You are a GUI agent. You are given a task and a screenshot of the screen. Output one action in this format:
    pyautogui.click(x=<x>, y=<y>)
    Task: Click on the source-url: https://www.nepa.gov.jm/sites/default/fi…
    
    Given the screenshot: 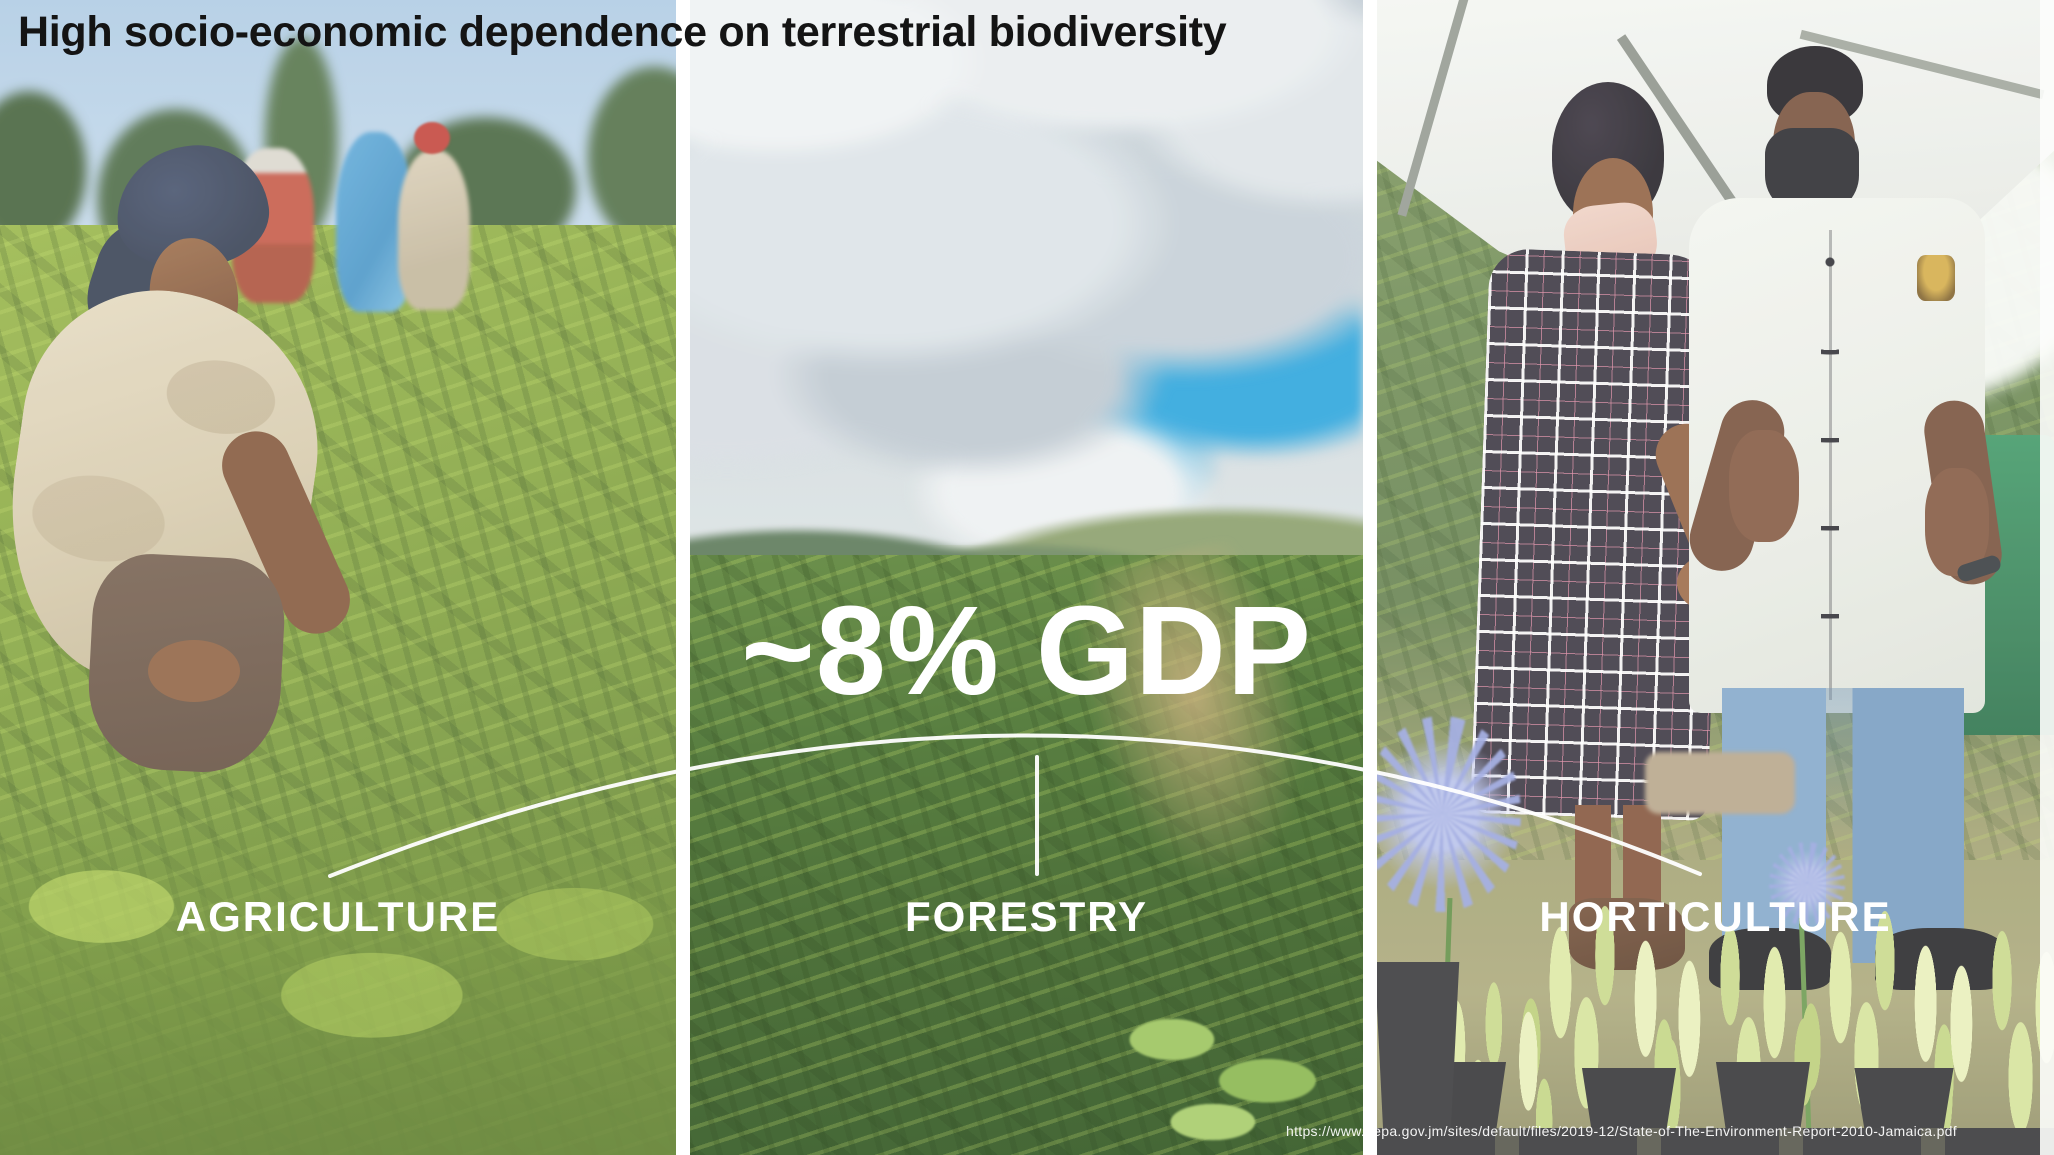 What is the action you would take?
    pyautogui.click(x=1621, y=1131)
    